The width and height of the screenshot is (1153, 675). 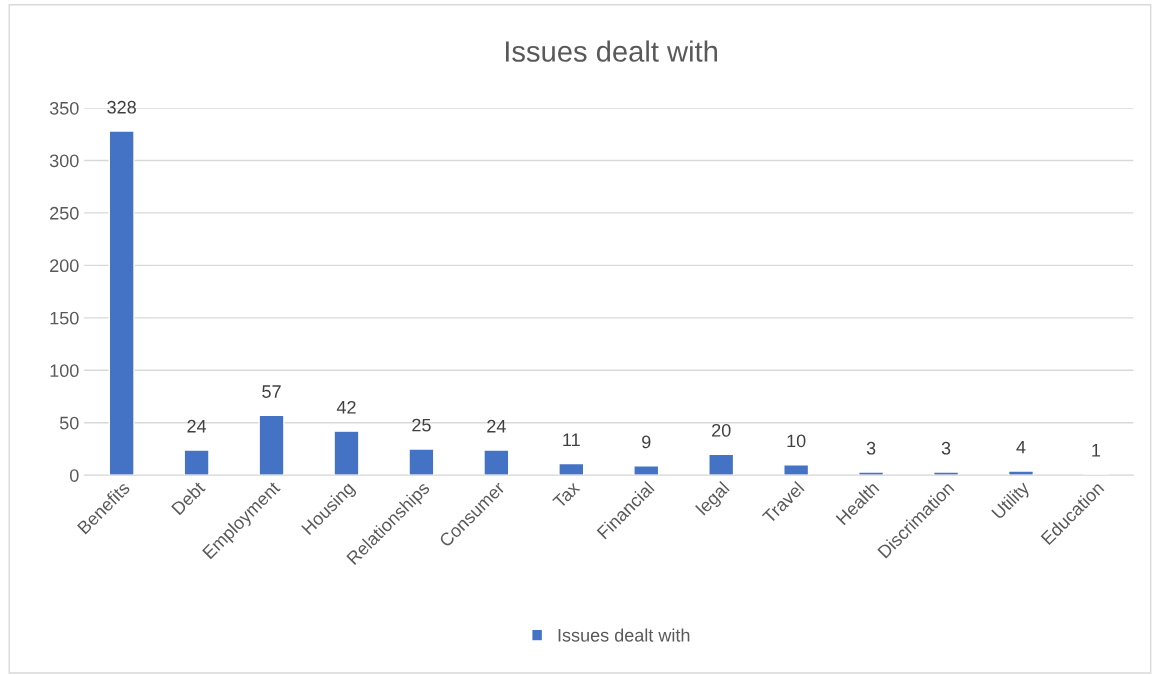 I want to click on data-label: 328, so click(x=121, y=107).